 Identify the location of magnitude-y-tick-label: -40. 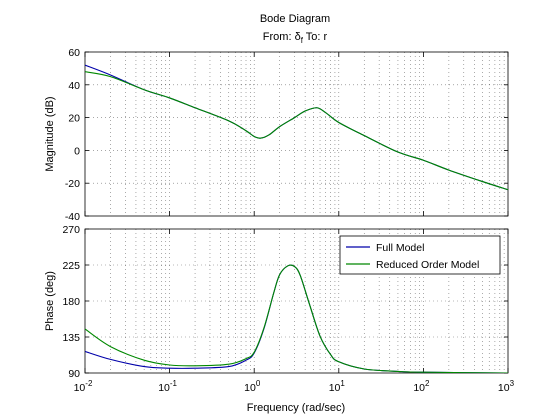
(72, 217).